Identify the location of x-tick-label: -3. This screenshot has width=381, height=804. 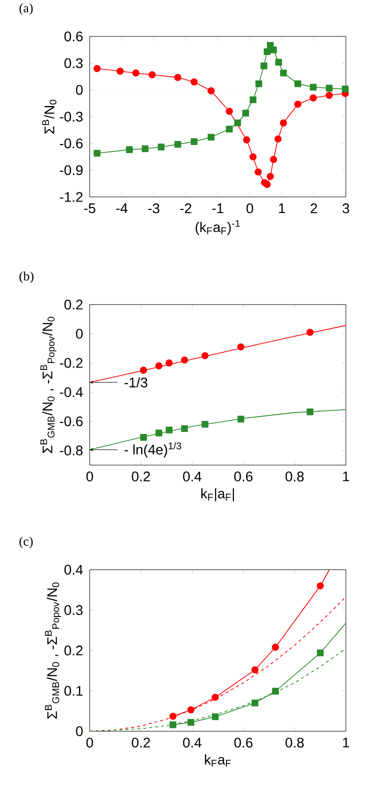
(154, 208).